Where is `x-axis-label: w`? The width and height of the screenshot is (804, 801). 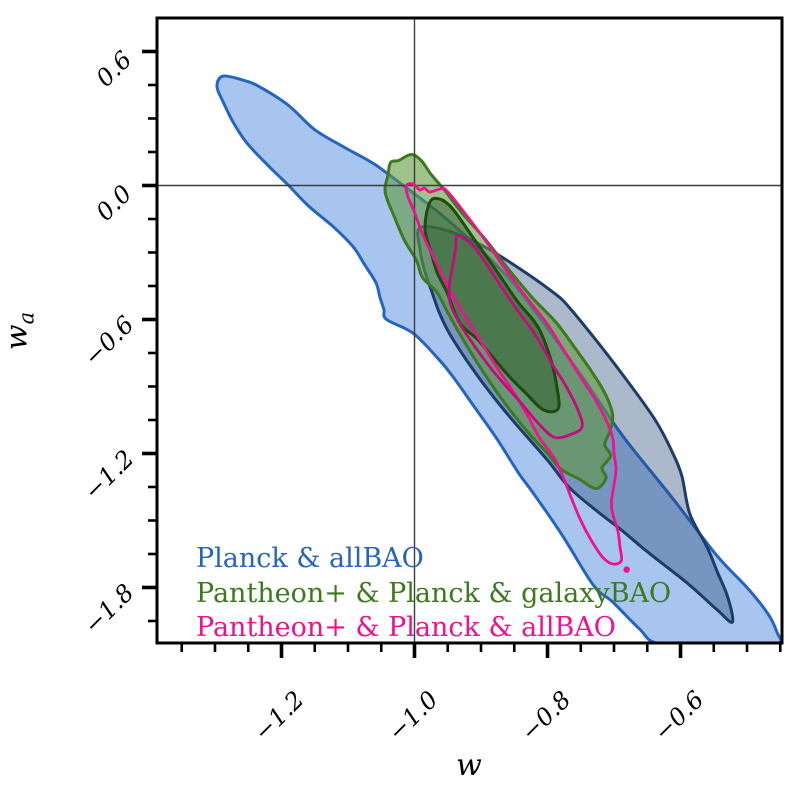
x-axis-label: w is located at coordinates (469, 766).